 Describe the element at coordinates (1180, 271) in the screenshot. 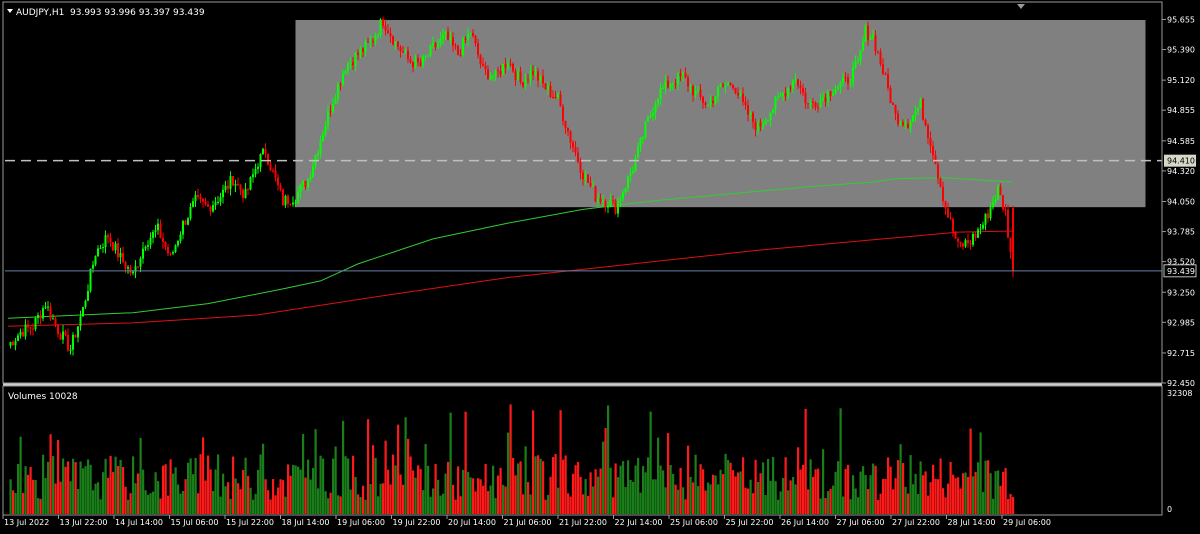

I see `current-price-tag` at that location.